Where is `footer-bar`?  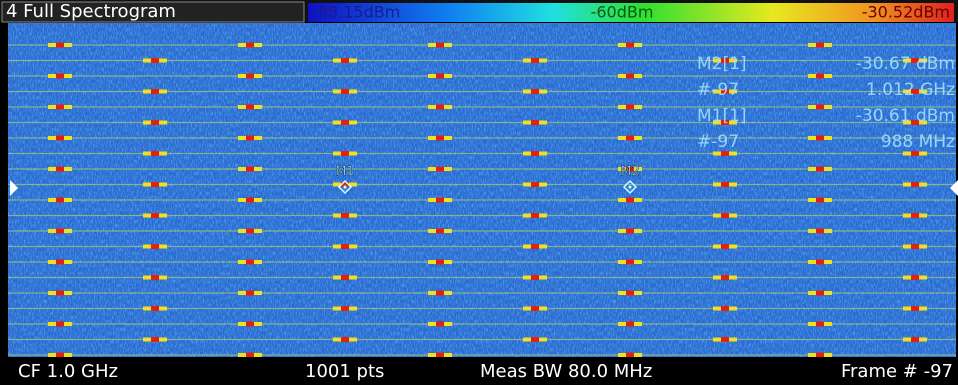
footer-bar is located at coordinates (479, 371).